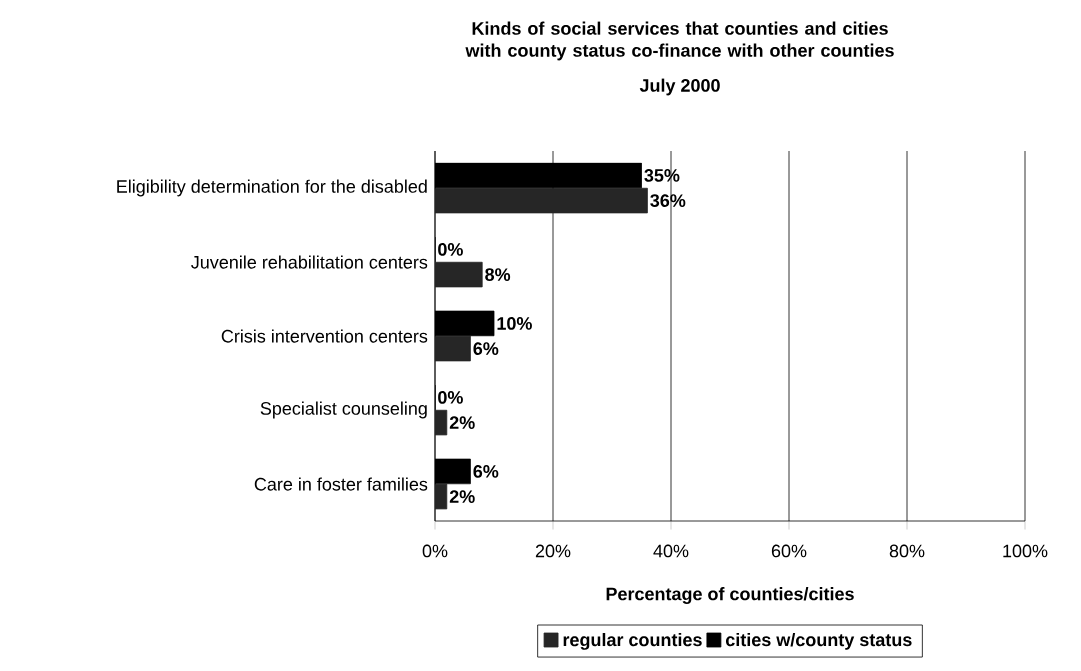  Describe the element at coordinates (324, 336) in the screenshot. I see `y-tick-label: Crisis intervention centers` at that location.